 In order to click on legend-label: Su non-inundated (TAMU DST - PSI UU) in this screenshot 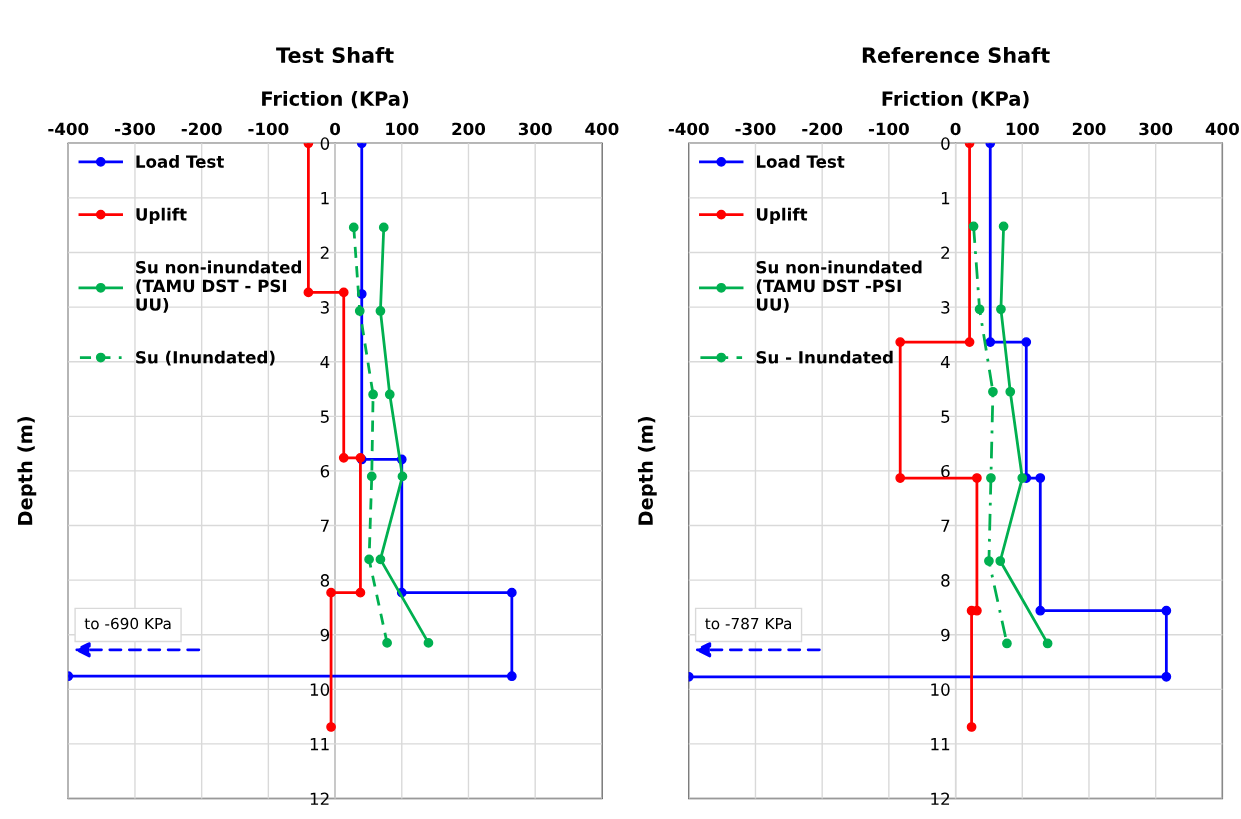, I will do `click(218, 286)`.